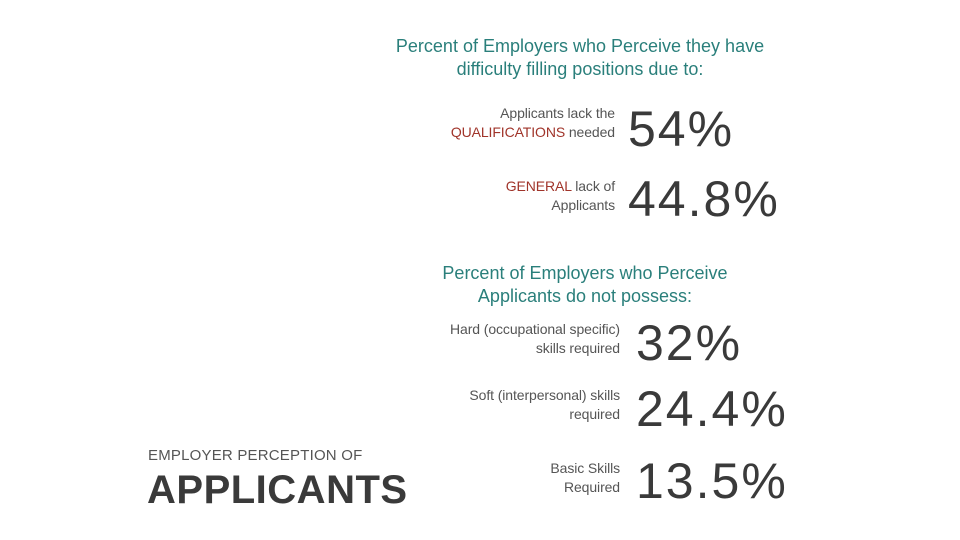  What do you see at coordinates (535, 329) in the screenshot?
I see `hard-skills-label-line1: Hard (occupational specific)` at bounding box center [535, 329].